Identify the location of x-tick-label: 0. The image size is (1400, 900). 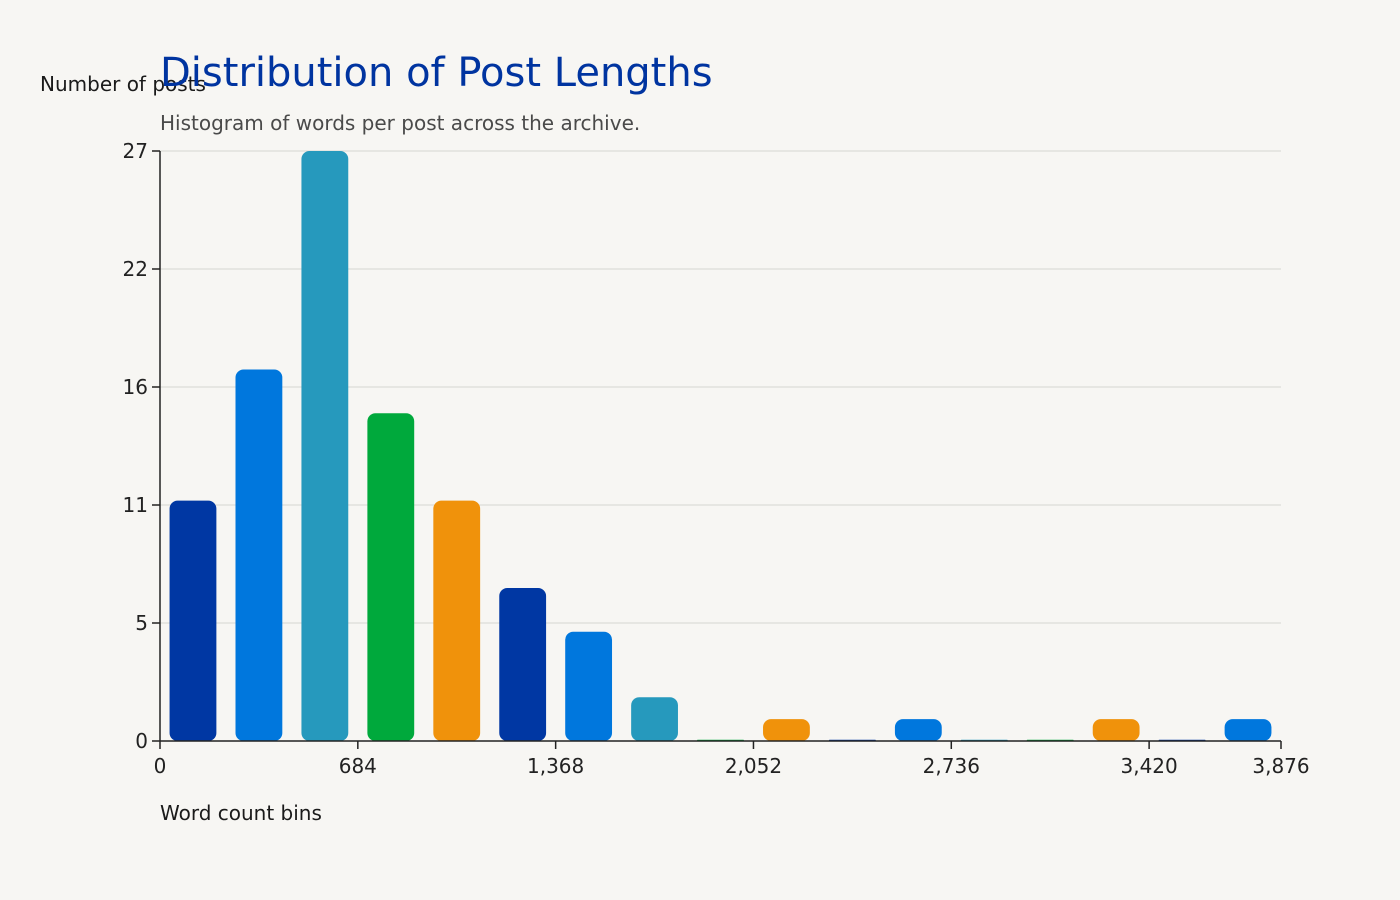
(160, 766).